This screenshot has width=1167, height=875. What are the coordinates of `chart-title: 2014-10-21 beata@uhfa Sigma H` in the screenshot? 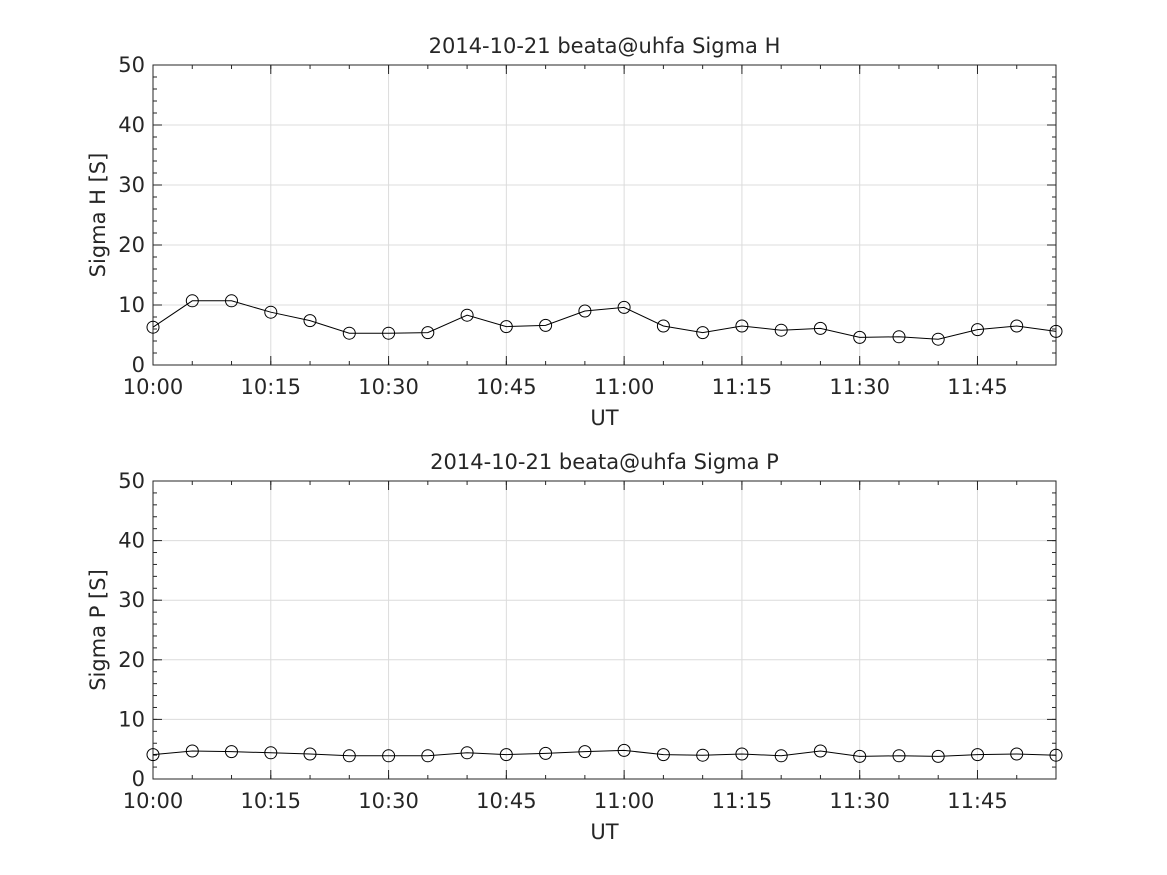 It's located at (605, 46).